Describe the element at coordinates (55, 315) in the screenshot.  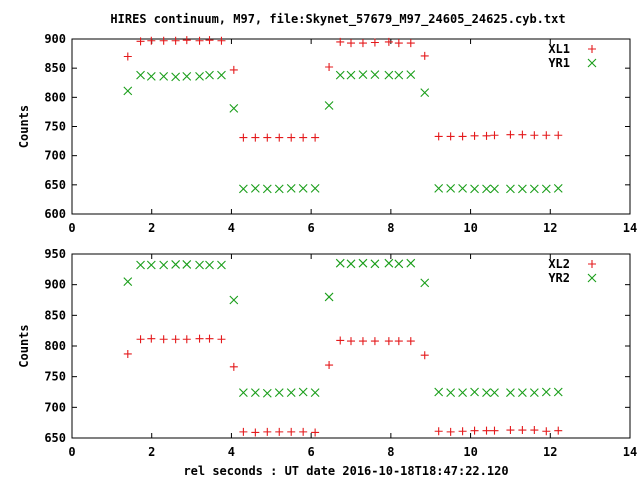
I see `y-tick-label: 850` at that location.